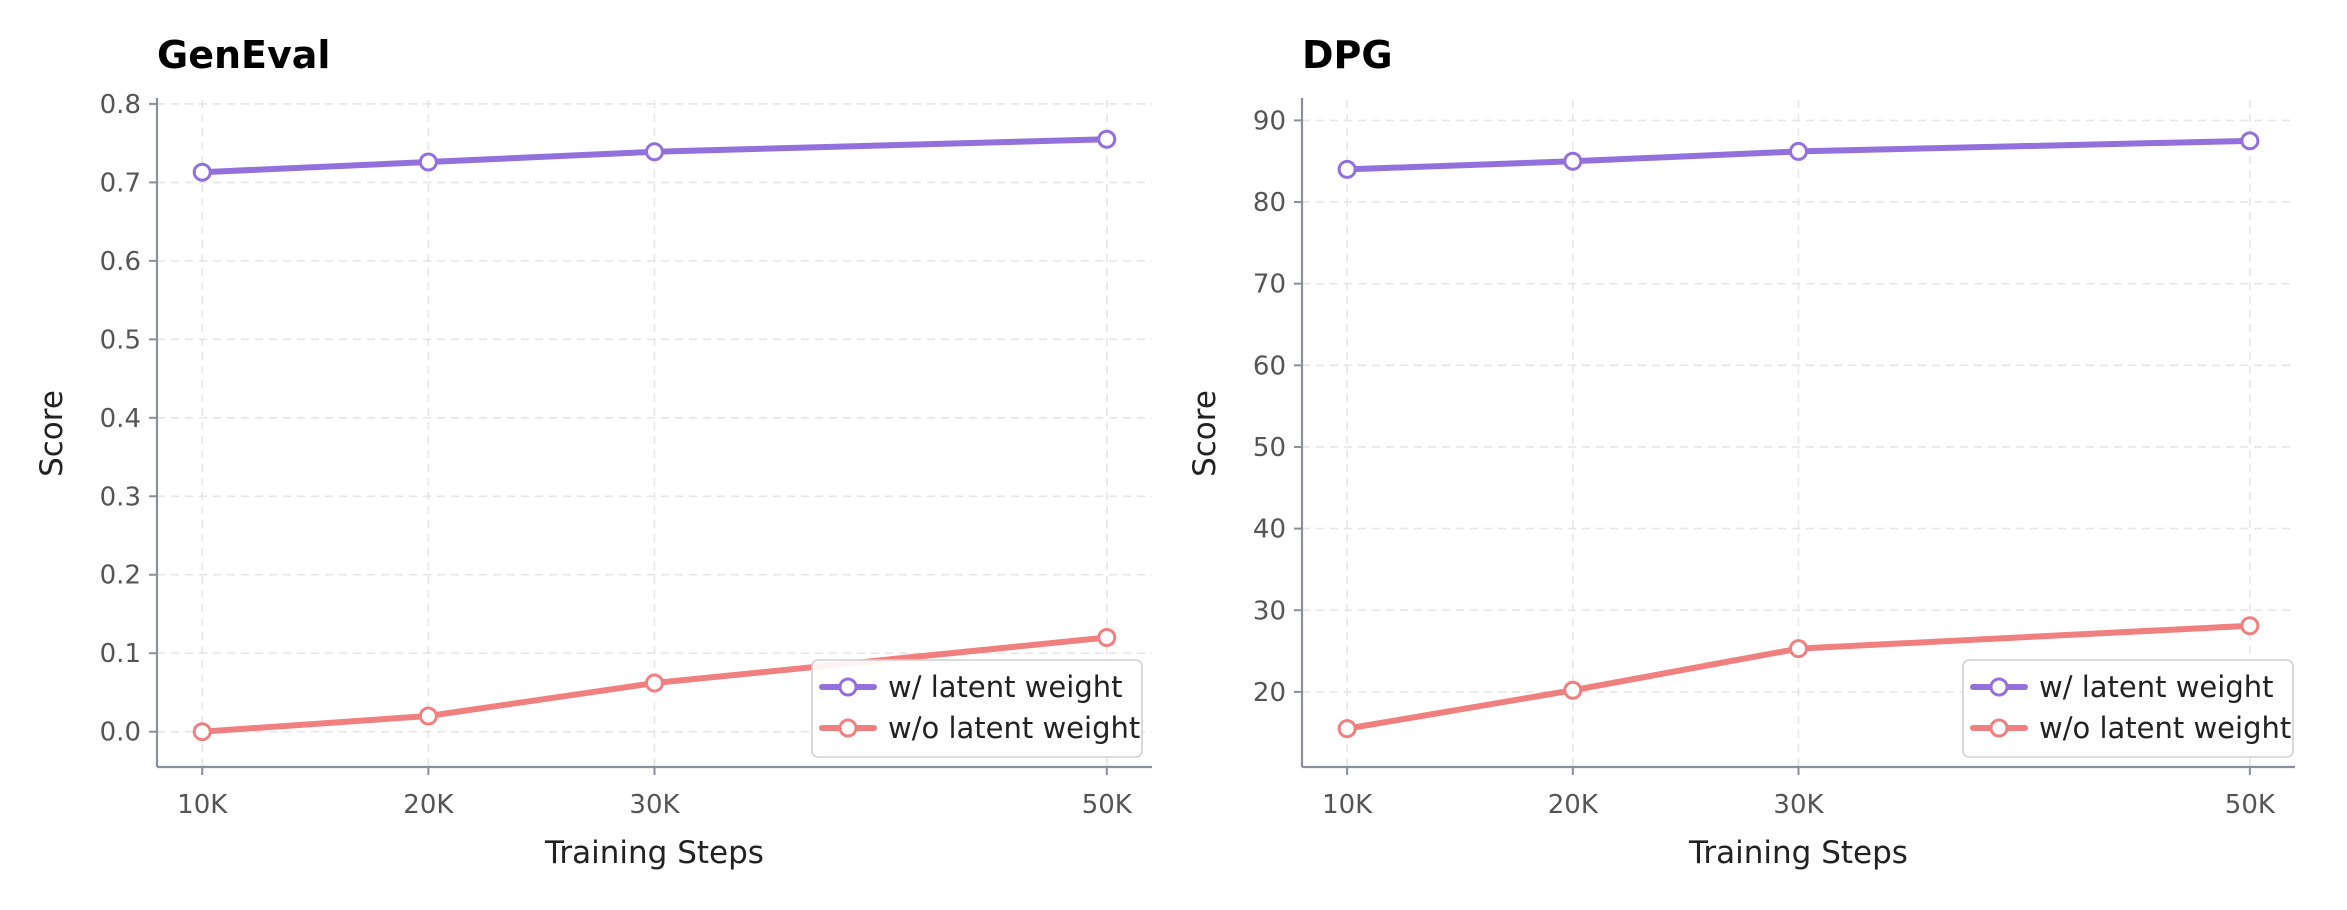 The image size is (2347, 910). Describe the element at coordinates (1269, 530) in the screenshot. I see `y-tick-label: 40` at that location.